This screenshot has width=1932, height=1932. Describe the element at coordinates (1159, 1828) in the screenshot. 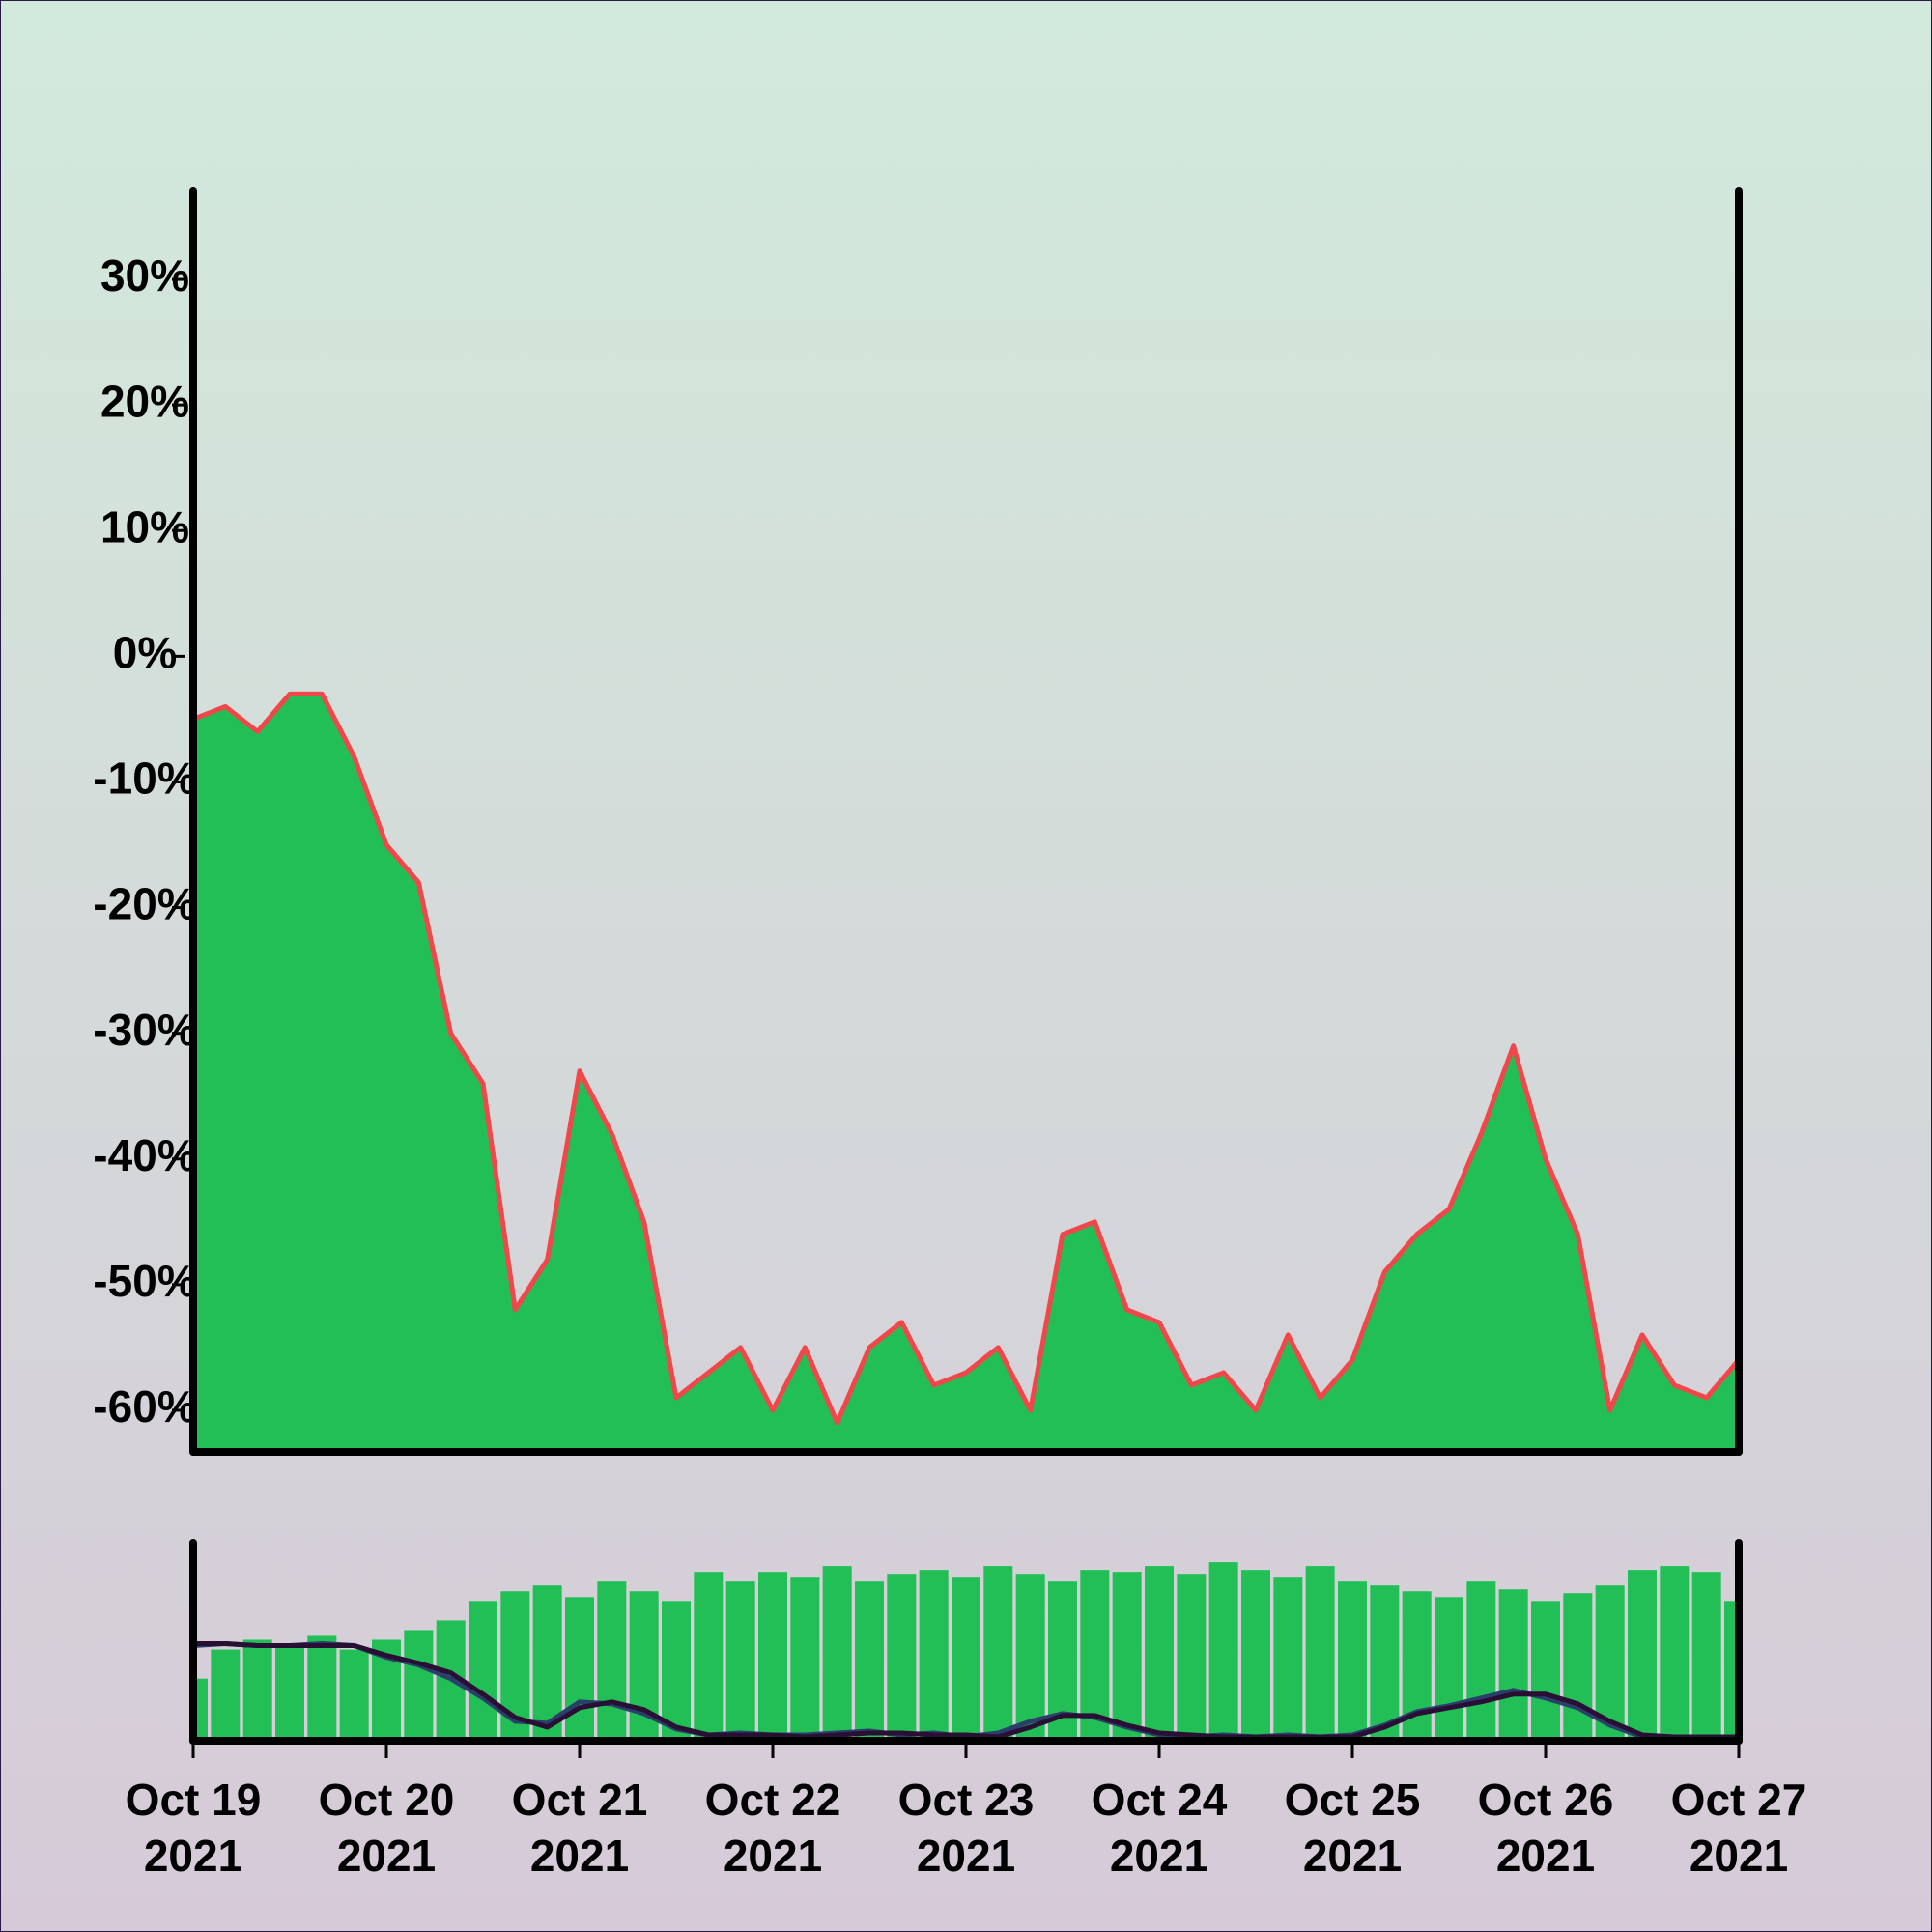

I see `x-tick-label: Oct 24 2021` at that location.